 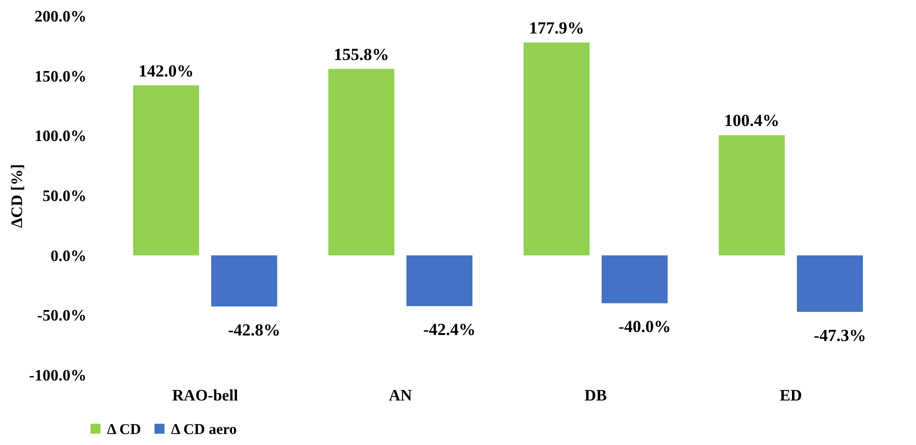 What do you see at coordinates (205, 396) in the screenshot?
I see `x-tick-label: RAO-bell` at bounding box center [205, 396].